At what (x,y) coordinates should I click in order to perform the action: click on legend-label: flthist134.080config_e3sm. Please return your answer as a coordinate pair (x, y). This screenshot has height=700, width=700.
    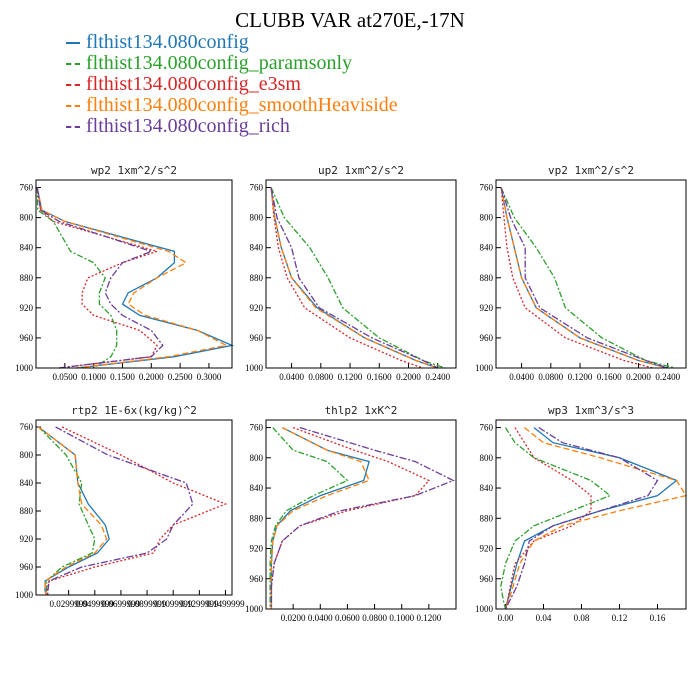
    Looking at the image, I should click on (193, 84).